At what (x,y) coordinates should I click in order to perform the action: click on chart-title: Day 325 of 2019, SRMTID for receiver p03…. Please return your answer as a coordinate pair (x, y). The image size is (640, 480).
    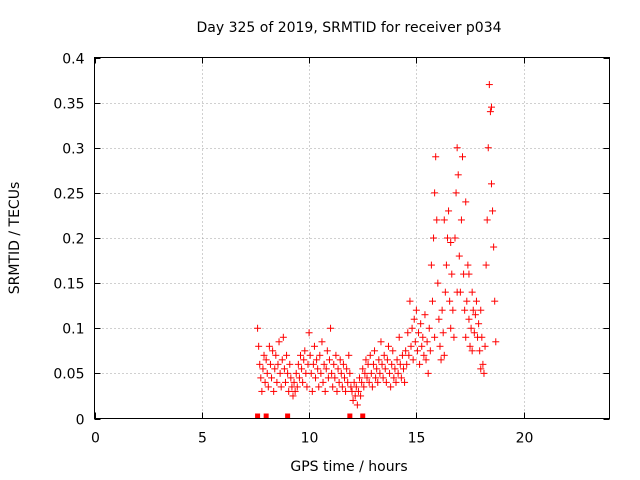
    Looking at the image, I should click on (348, 28).